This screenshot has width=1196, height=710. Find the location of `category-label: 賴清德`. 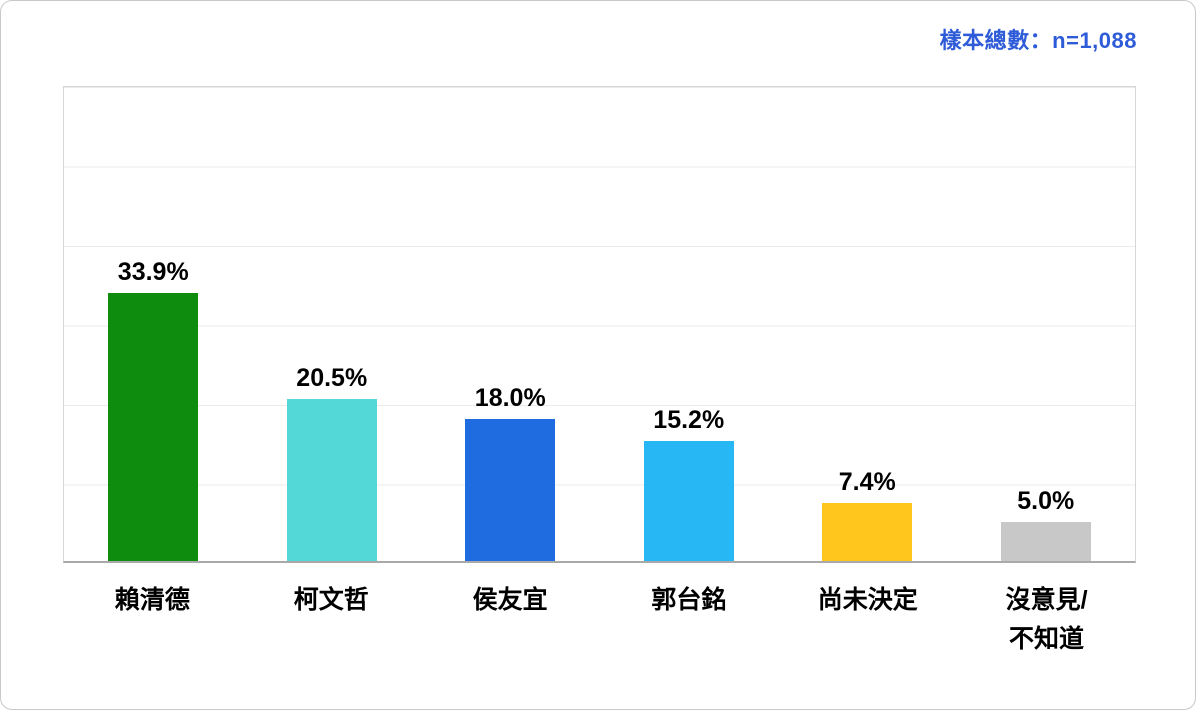

category-label: 賴清德 is located at coordinates (152, 600).